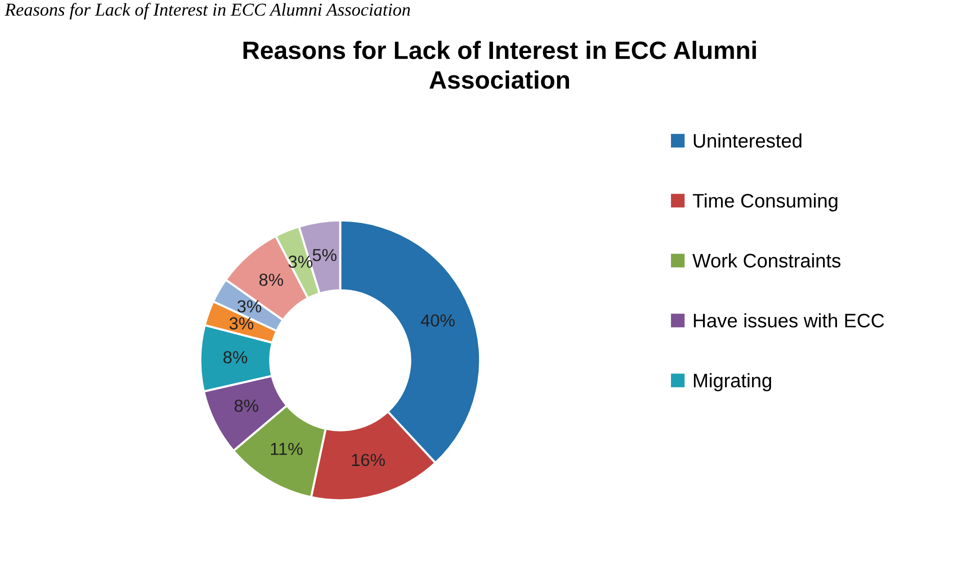 The image size is (961, 583). I want to click on legend-label: Work Constraints, so click(766, 260).